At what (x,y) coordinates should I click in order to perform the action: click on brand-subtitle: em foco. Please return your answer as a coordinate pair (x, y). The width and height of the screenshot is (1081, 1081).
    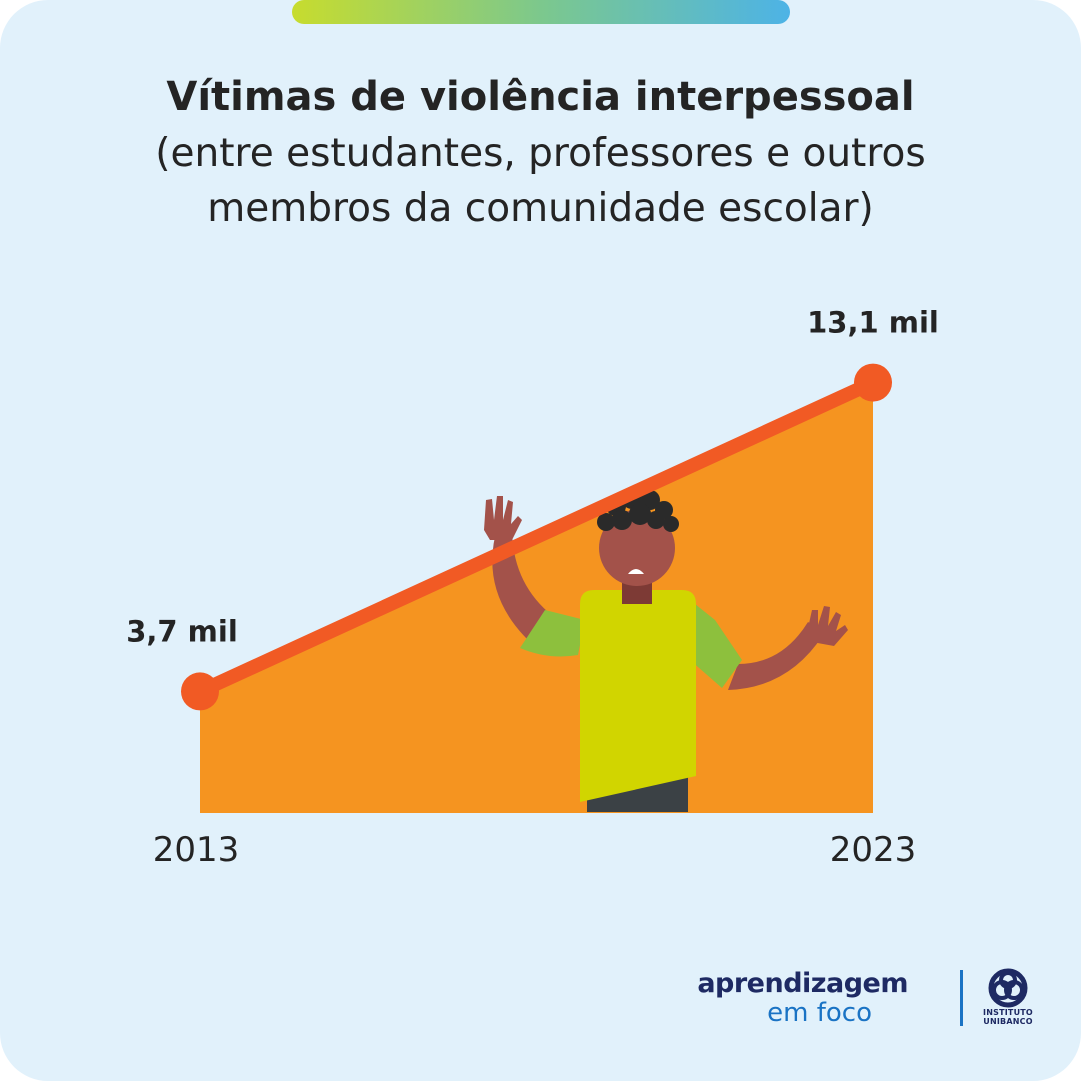
    Looking at the image, I should click on (819, 1013).